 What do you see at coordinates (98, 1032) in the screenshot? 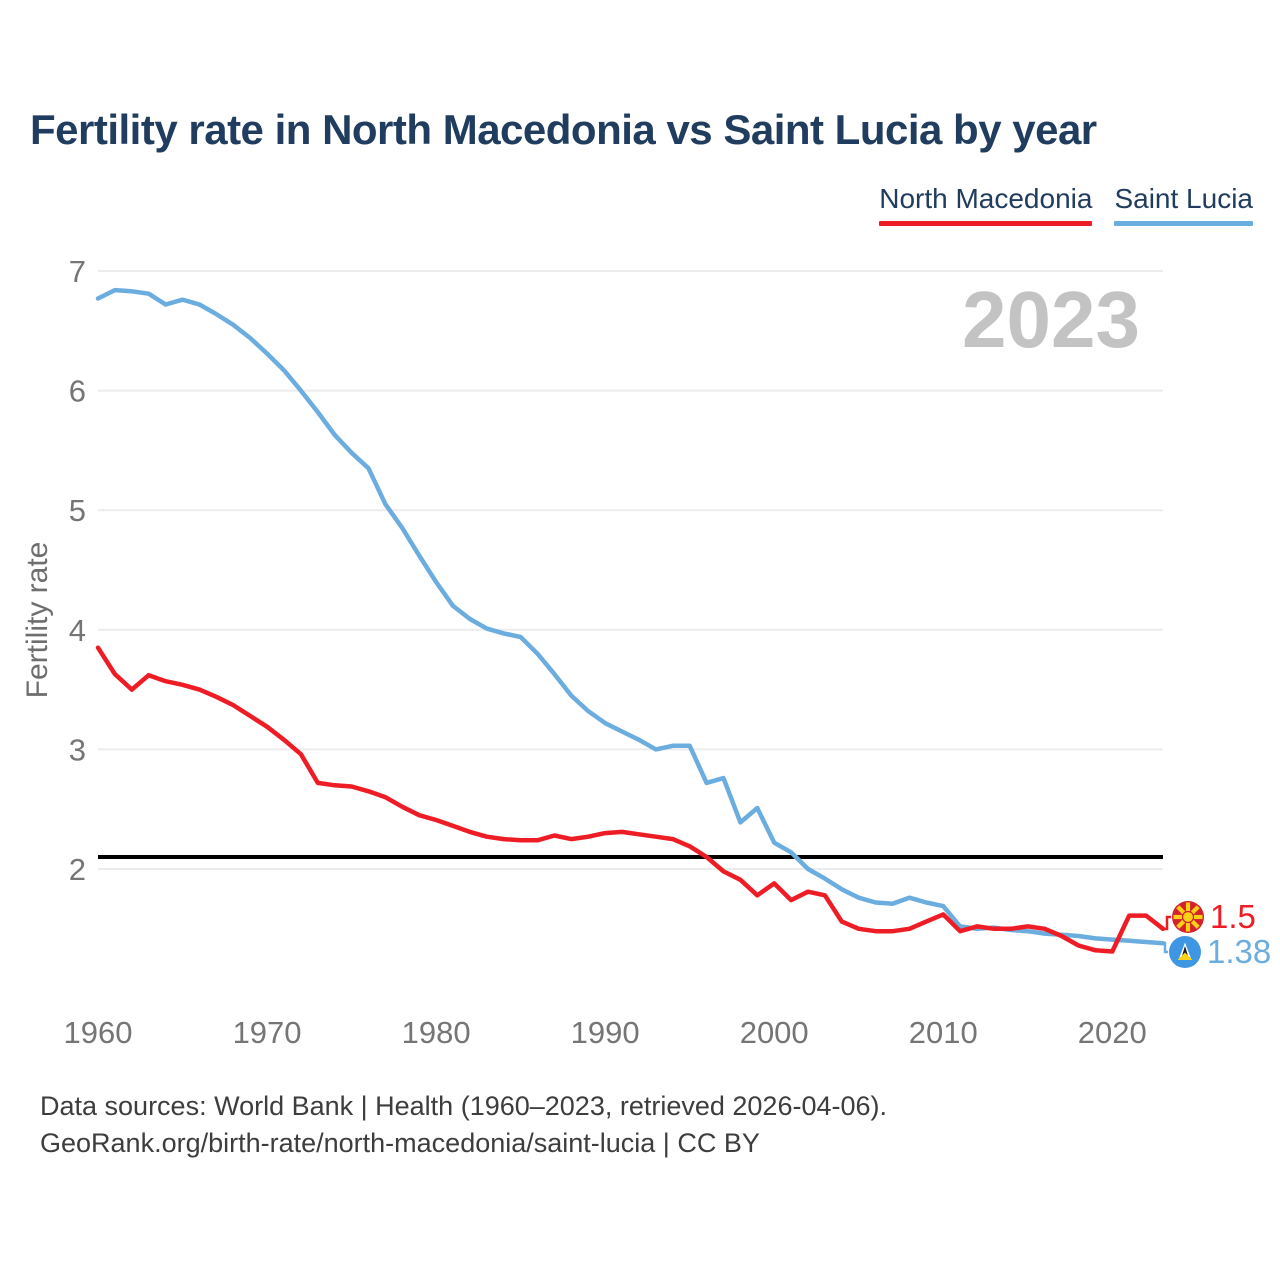
I see `x-tick-1960: 1960` at bounding box center [98, 1032].